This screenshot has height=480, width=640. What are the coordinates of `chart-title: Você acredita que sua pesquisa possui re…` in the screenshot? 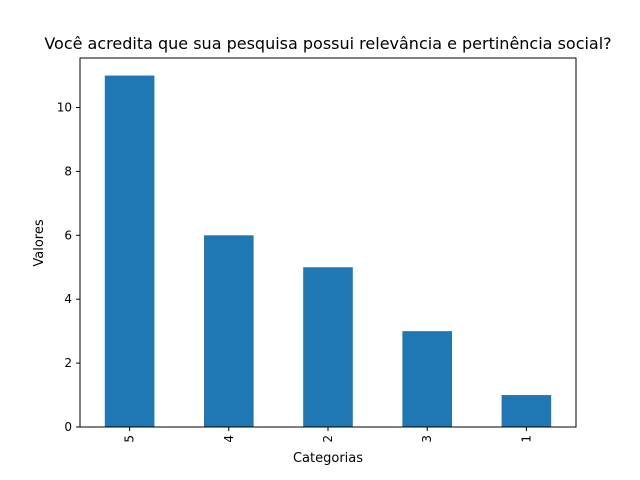 It's located at (327, 43).